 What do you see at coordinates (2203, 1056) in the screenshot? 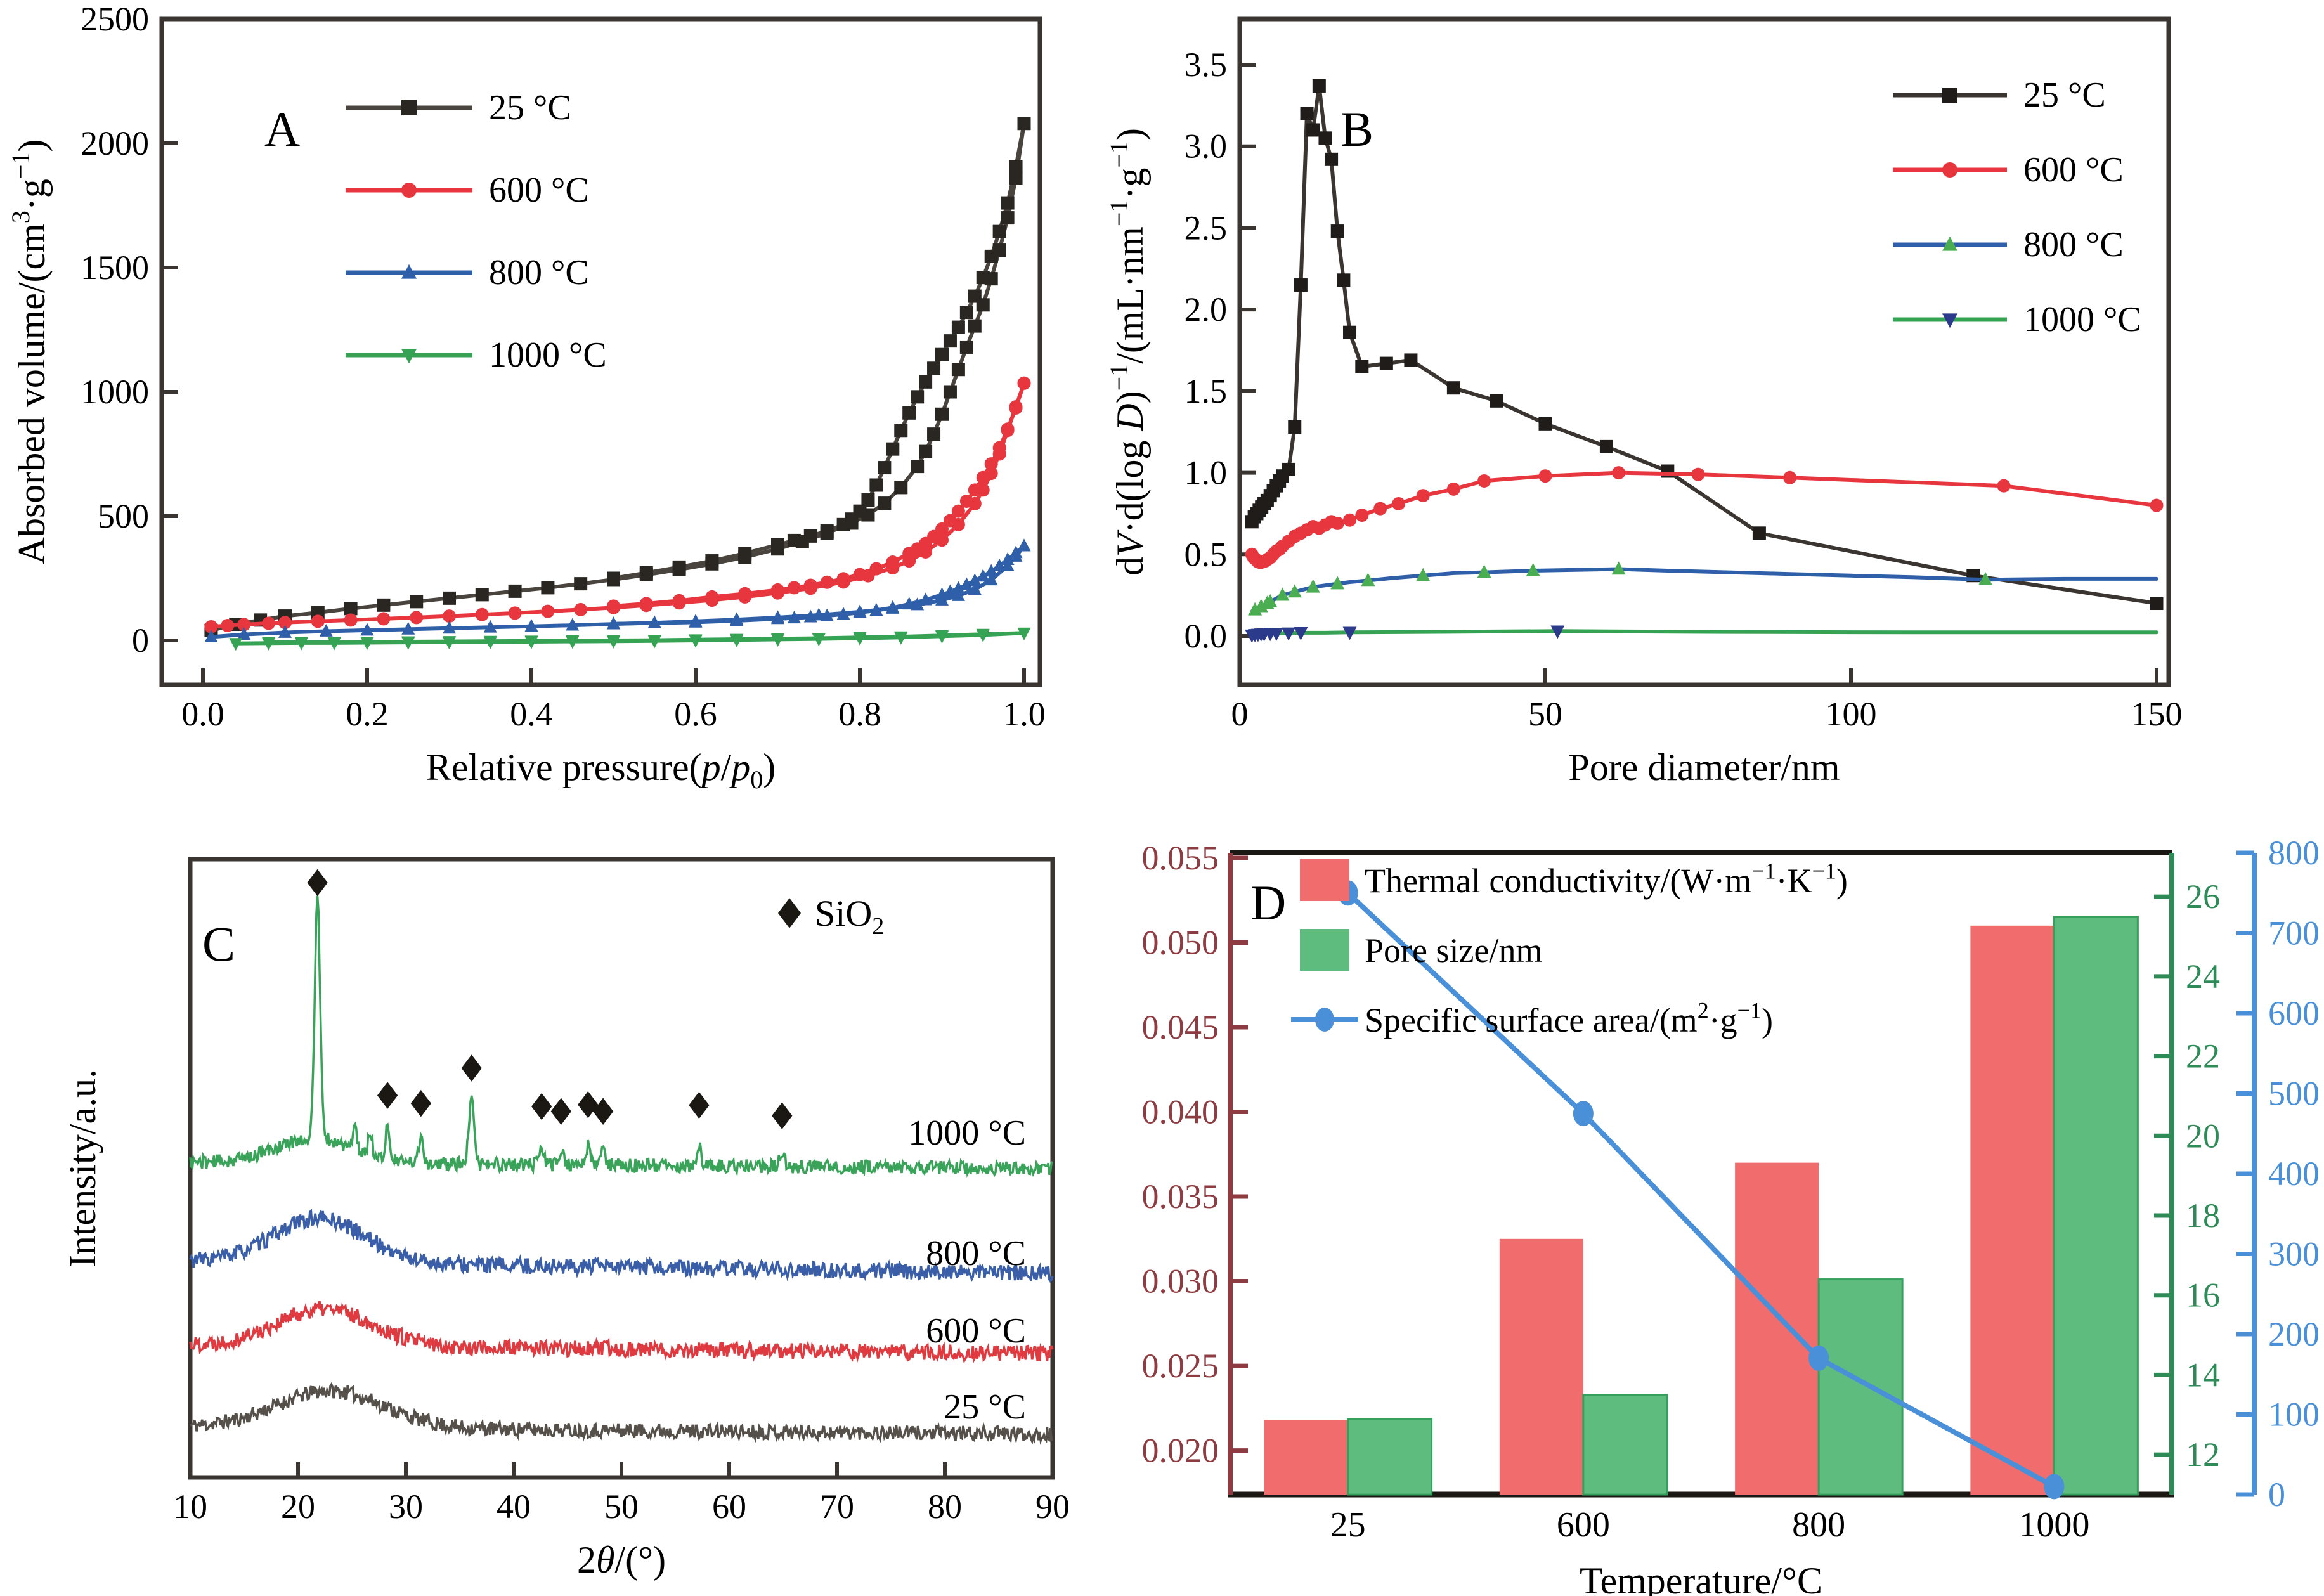
I see `green-tick-label: 22` at bounding box center [2203, 1056].